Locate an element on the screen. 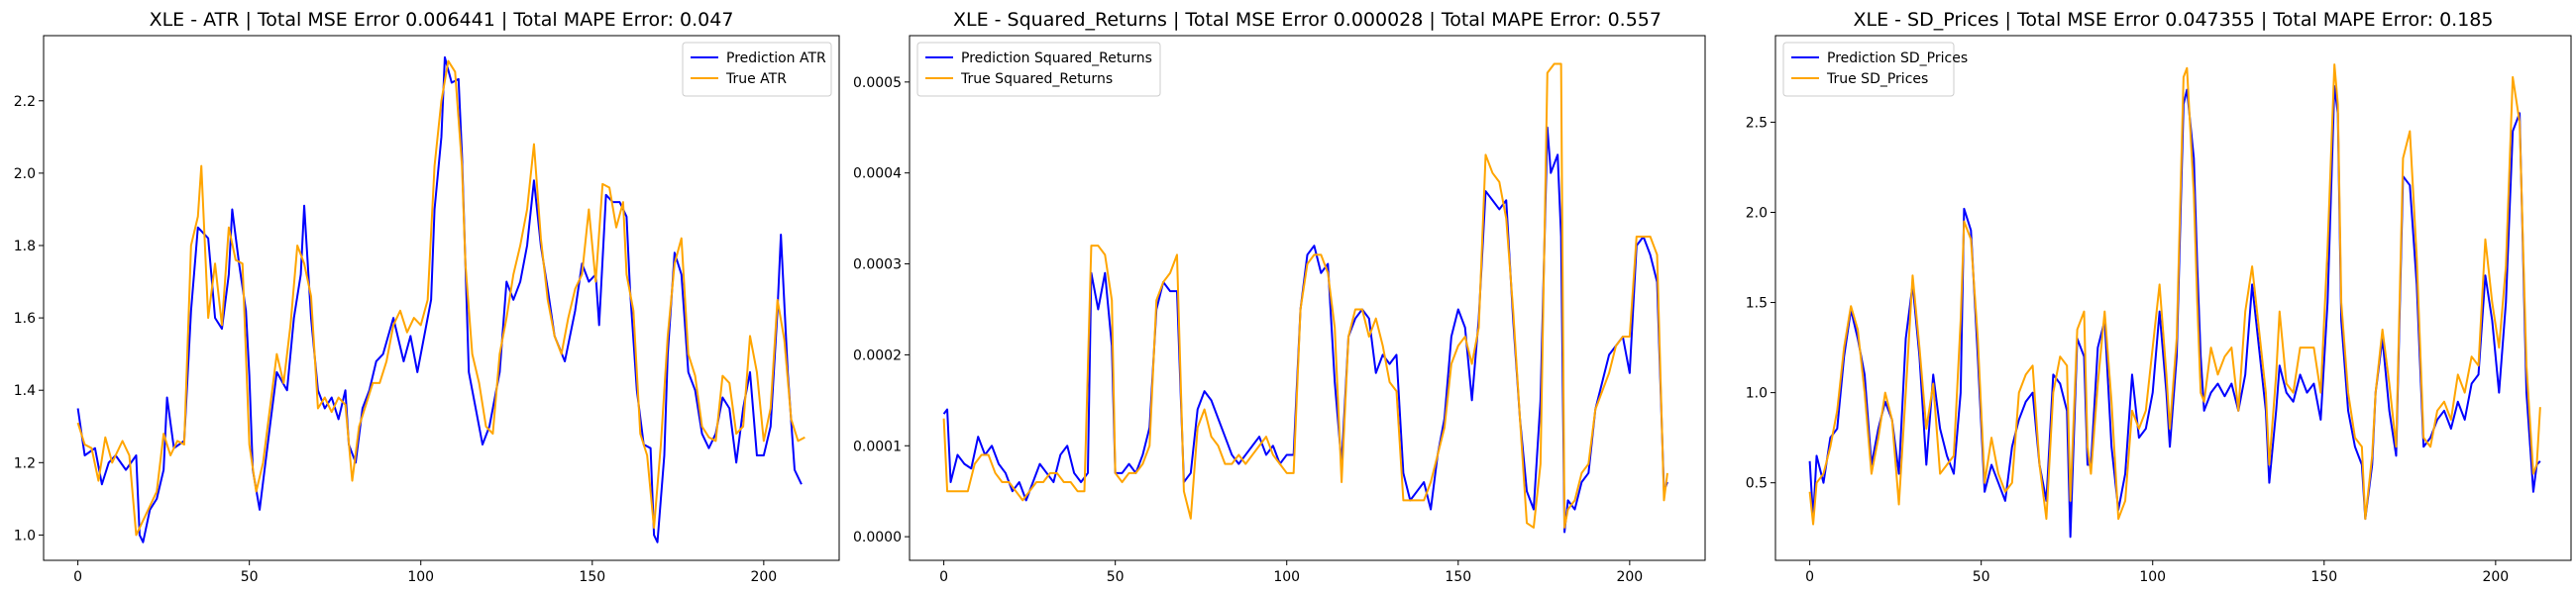 This screenshot has height=594, width=2576. legend-label: True Squared_Returns is located at coordinates (1037, 79).